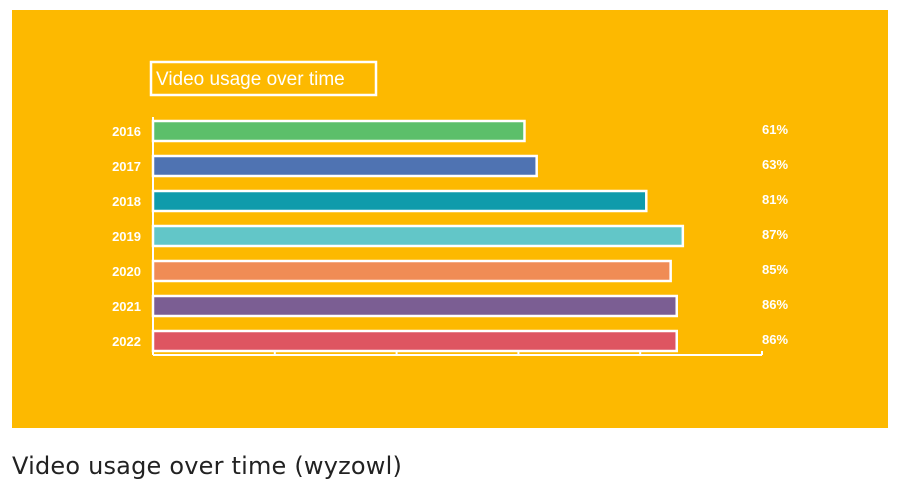 The image size is (903, 498). Describe the element at coordinates (411, 271) in the screenshot. I see `bar-2020` at that location.